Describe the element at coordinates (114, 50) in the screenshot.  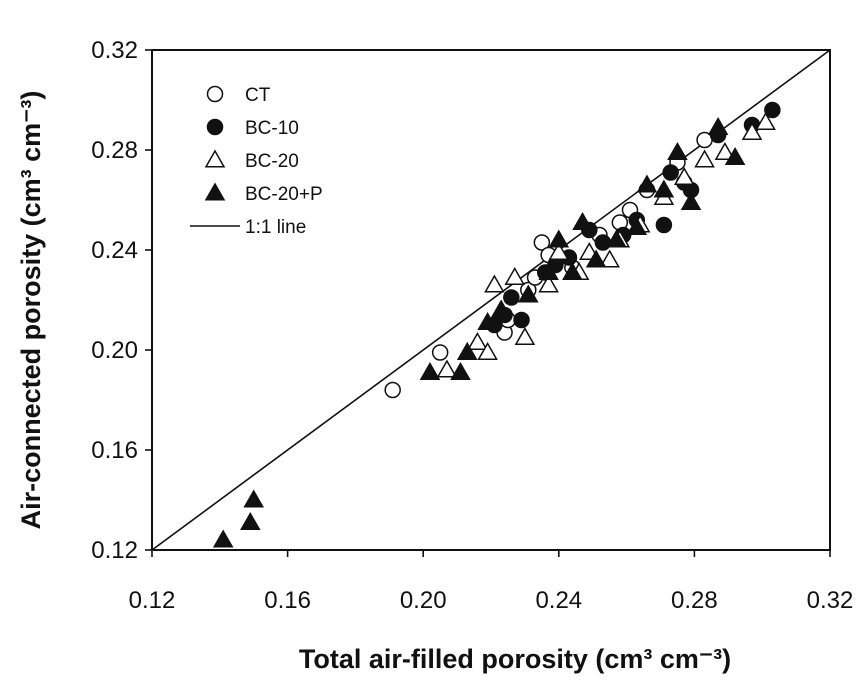
I see `y-tick-label: 0.32` at that location.